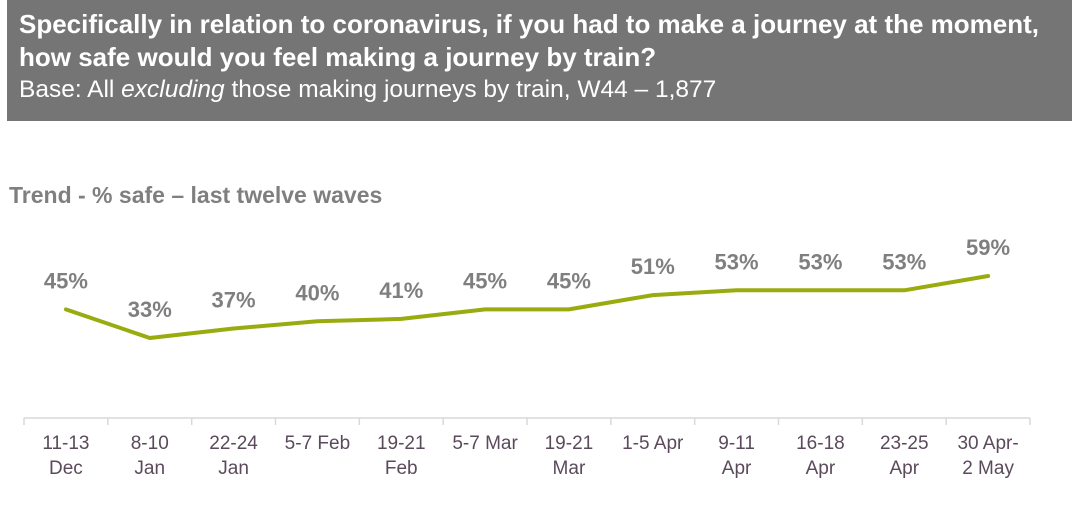 Image resolution: width=1077 pixels, height=516 pixels. Describe the element at coordinates (70, 89) in the screenshot. I see `base-prefix: Base: All` at that location.